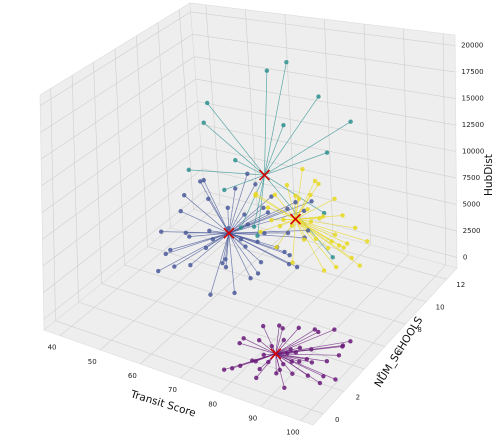 This screenshot has width=501, height=444. I want to click on x-axis-label: Transit Score, so click(162, 404).